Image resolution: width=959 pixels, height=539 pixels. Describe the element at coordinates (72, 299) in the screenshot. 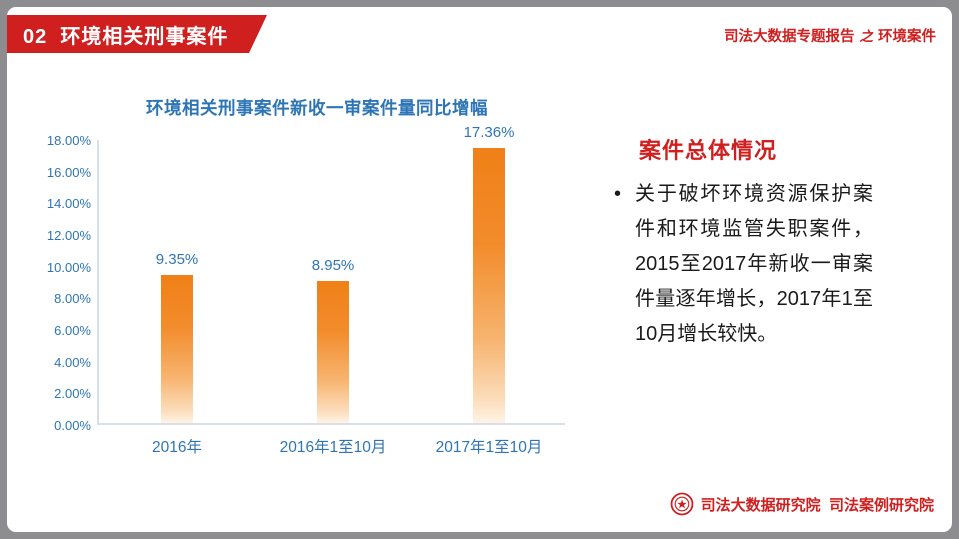

I see `y-tick-label: 8.00%` at that location.